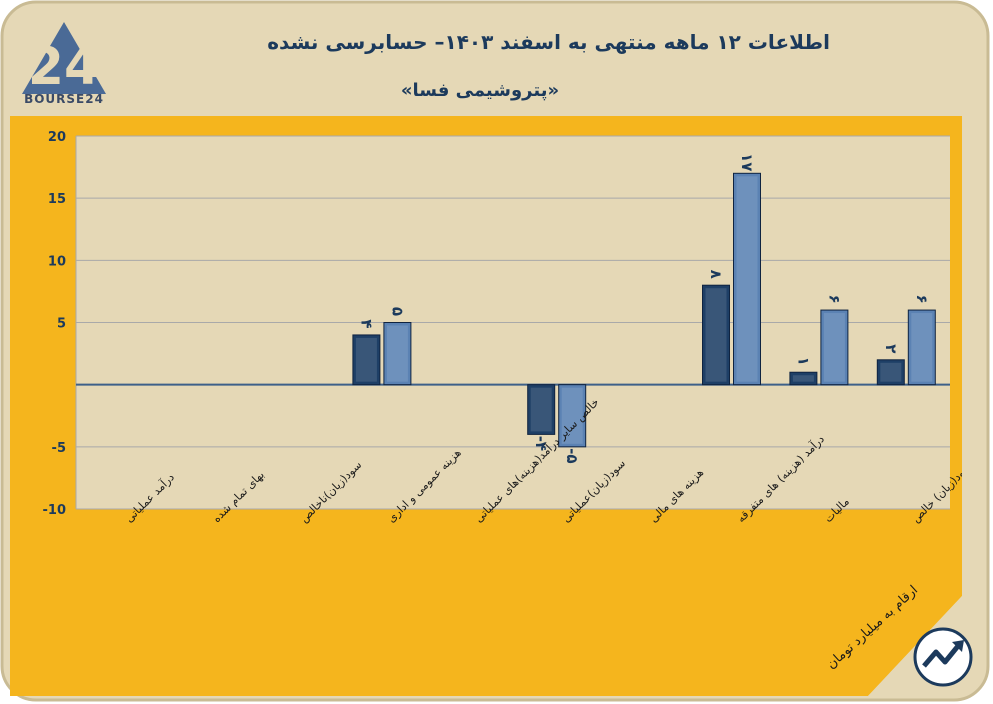 The height and width of the screenshot is (704, 993). I want to click on y-tick-label: -10, so click(55, 510).